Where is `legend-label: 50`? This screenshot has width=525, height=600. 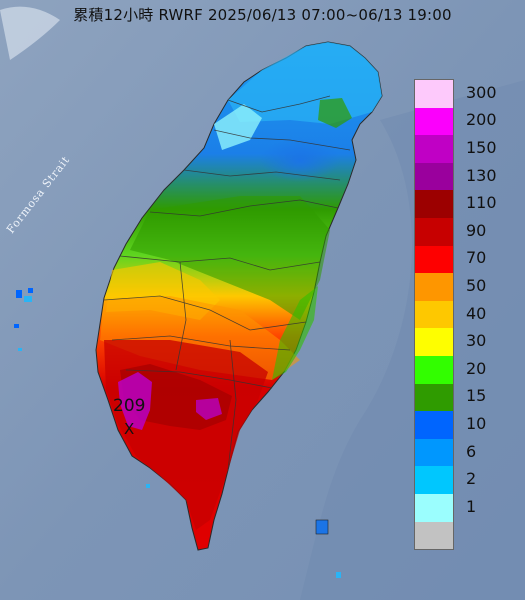
legend-label: 50 is located at coordinates (476, 285).